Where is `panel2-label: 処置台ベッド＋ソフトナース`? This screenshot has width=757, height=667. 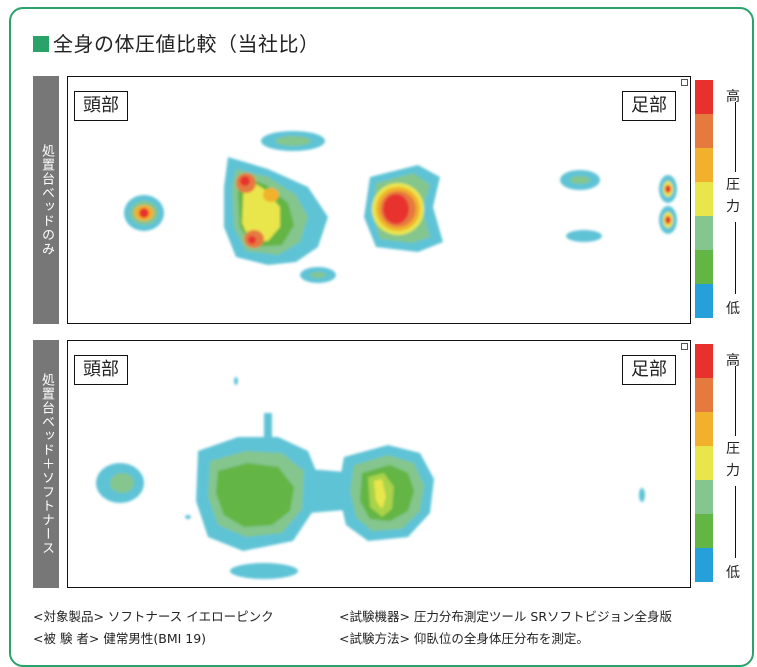
panel2-label: 処置台ベッド＋ソフトナース is located at coordinates (46, 464).